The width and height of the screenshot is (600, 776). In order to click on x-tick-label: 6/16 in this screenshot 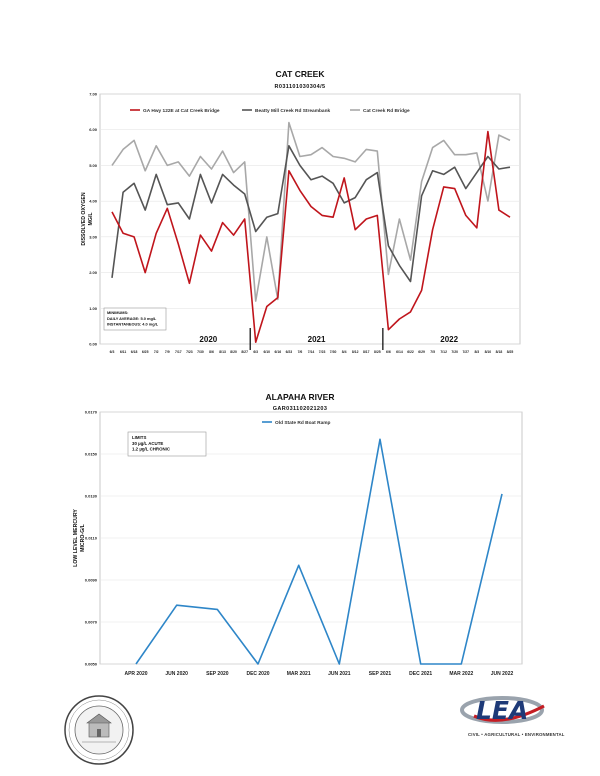, I will do `click(278, 352)`.